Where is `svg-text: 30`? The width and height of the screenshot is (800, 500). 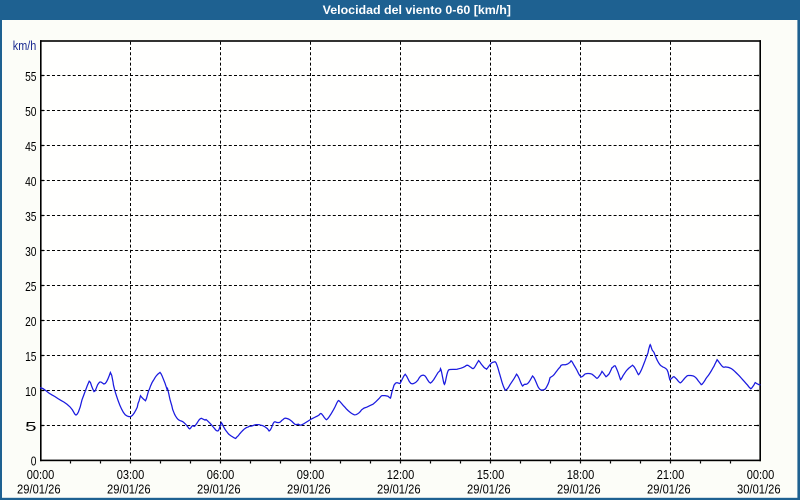
svg-text: 30 is located at coordinates (30, 252).